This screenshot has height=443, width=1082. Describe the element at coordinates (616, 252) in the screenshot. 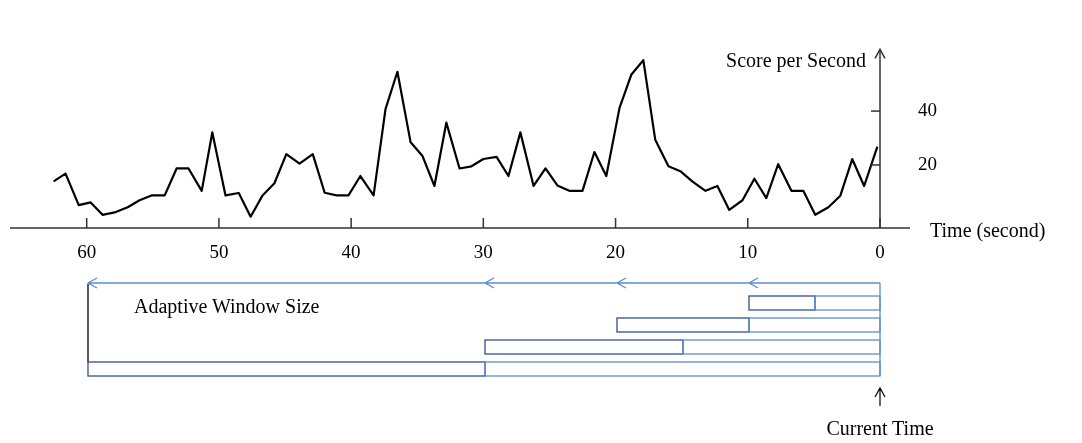

I see `x-tick-label: 20` at that location.